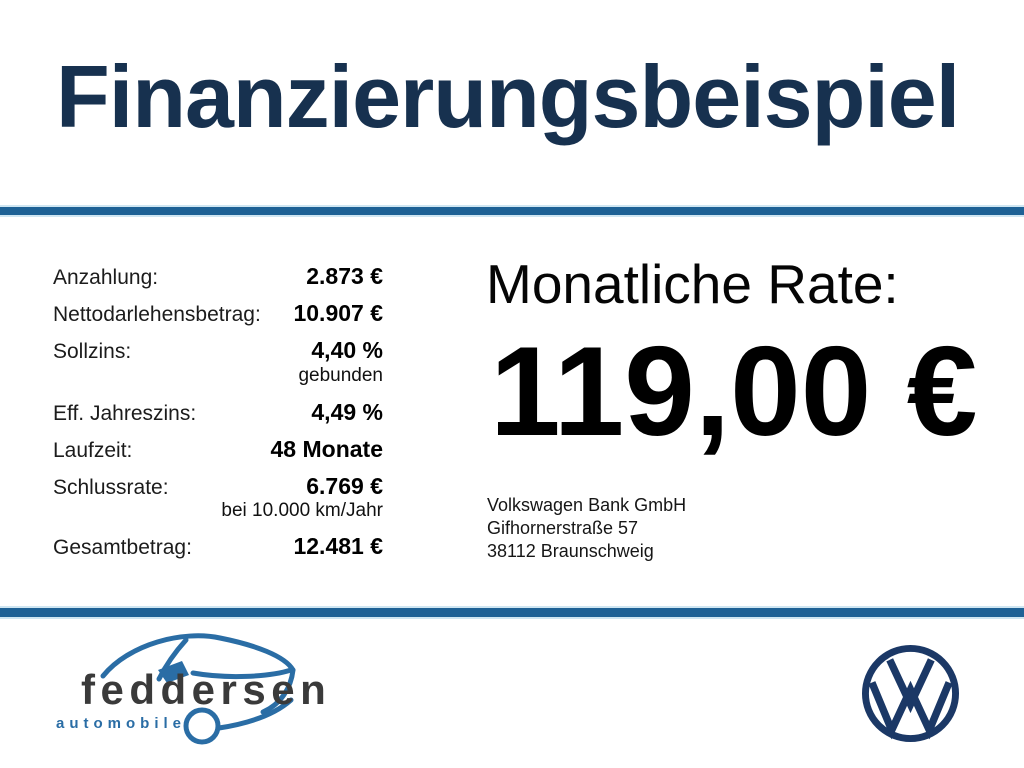 This screenshot has width=1024, height=768. I want to click on finance-label: Sollzins:, so click(92, 351).